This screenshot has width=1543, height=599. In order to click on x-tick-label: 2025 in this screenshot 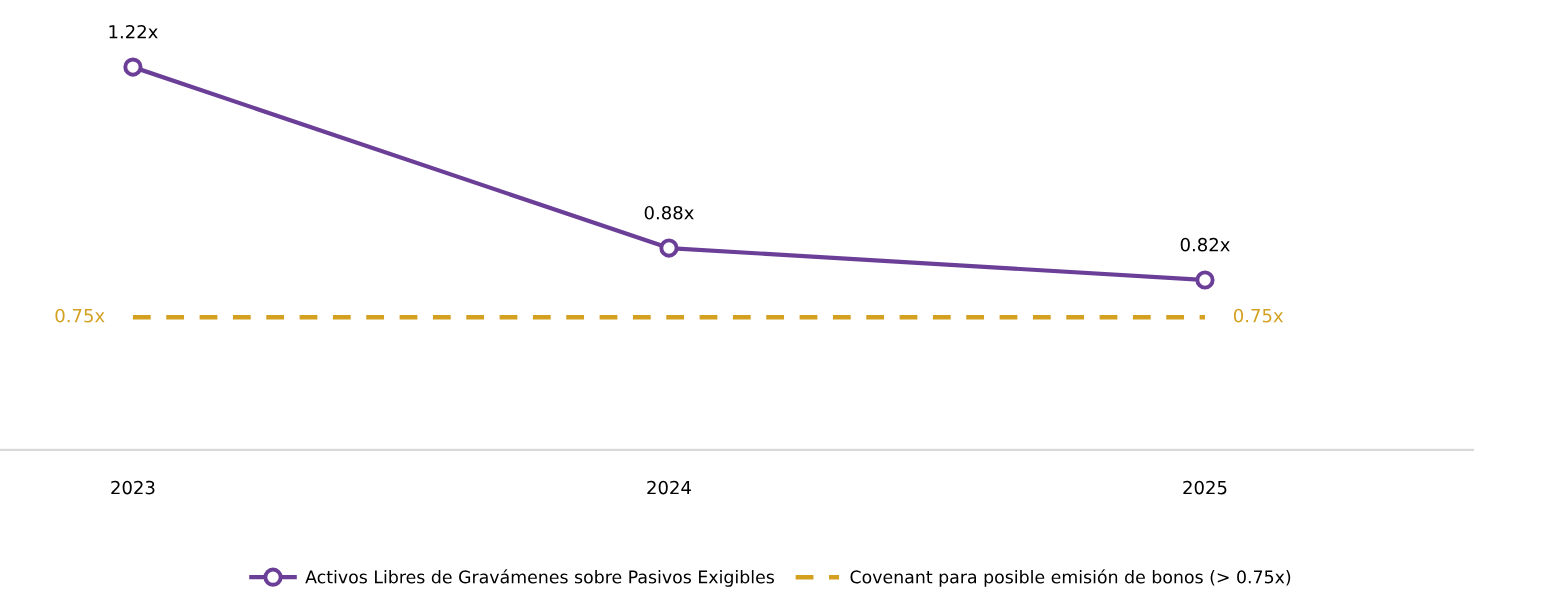, I will do `click(1205, 487)`.